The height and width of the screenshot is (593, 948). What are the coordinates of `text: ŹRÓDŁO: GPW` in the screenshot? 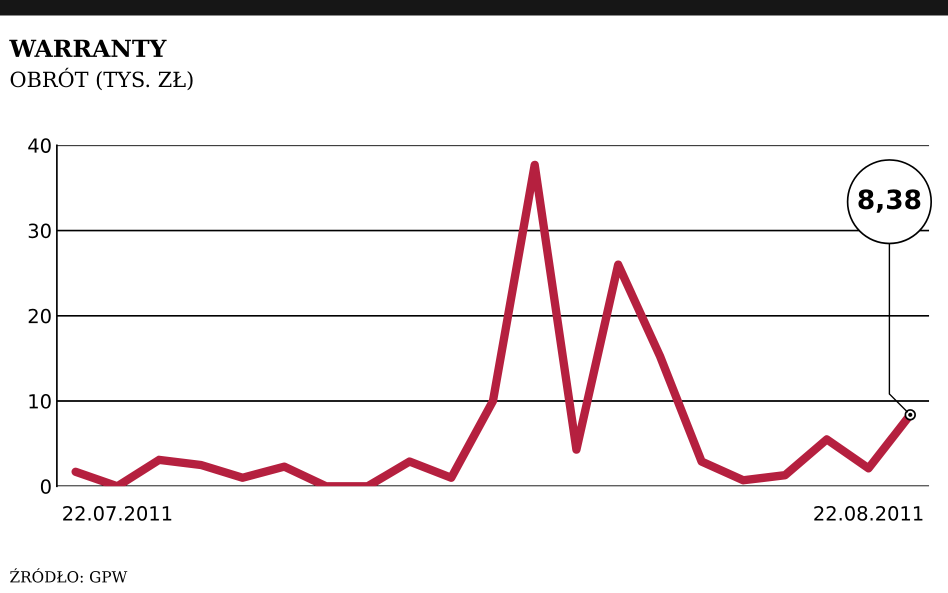 It's located at (69, 575).